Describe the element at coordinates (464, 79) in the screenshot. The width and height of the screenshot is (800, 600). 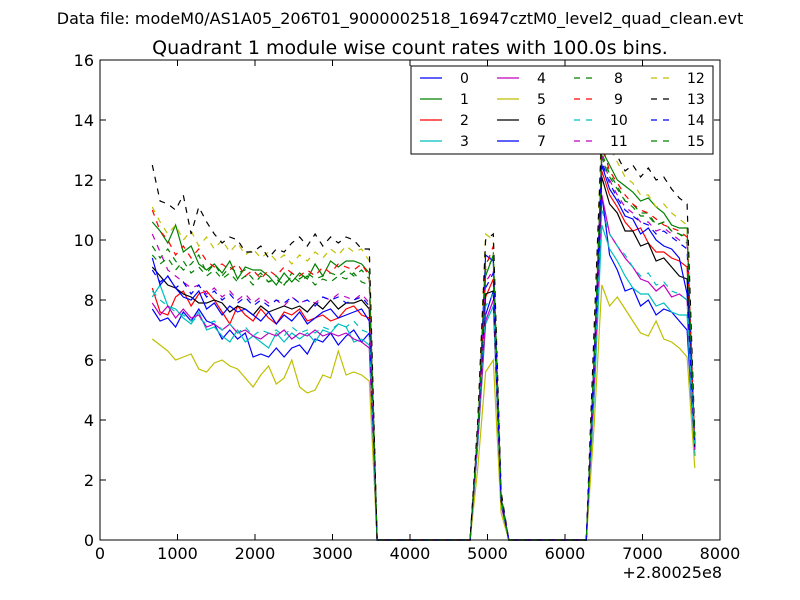
I see `legend-label-0: 0` at that location.